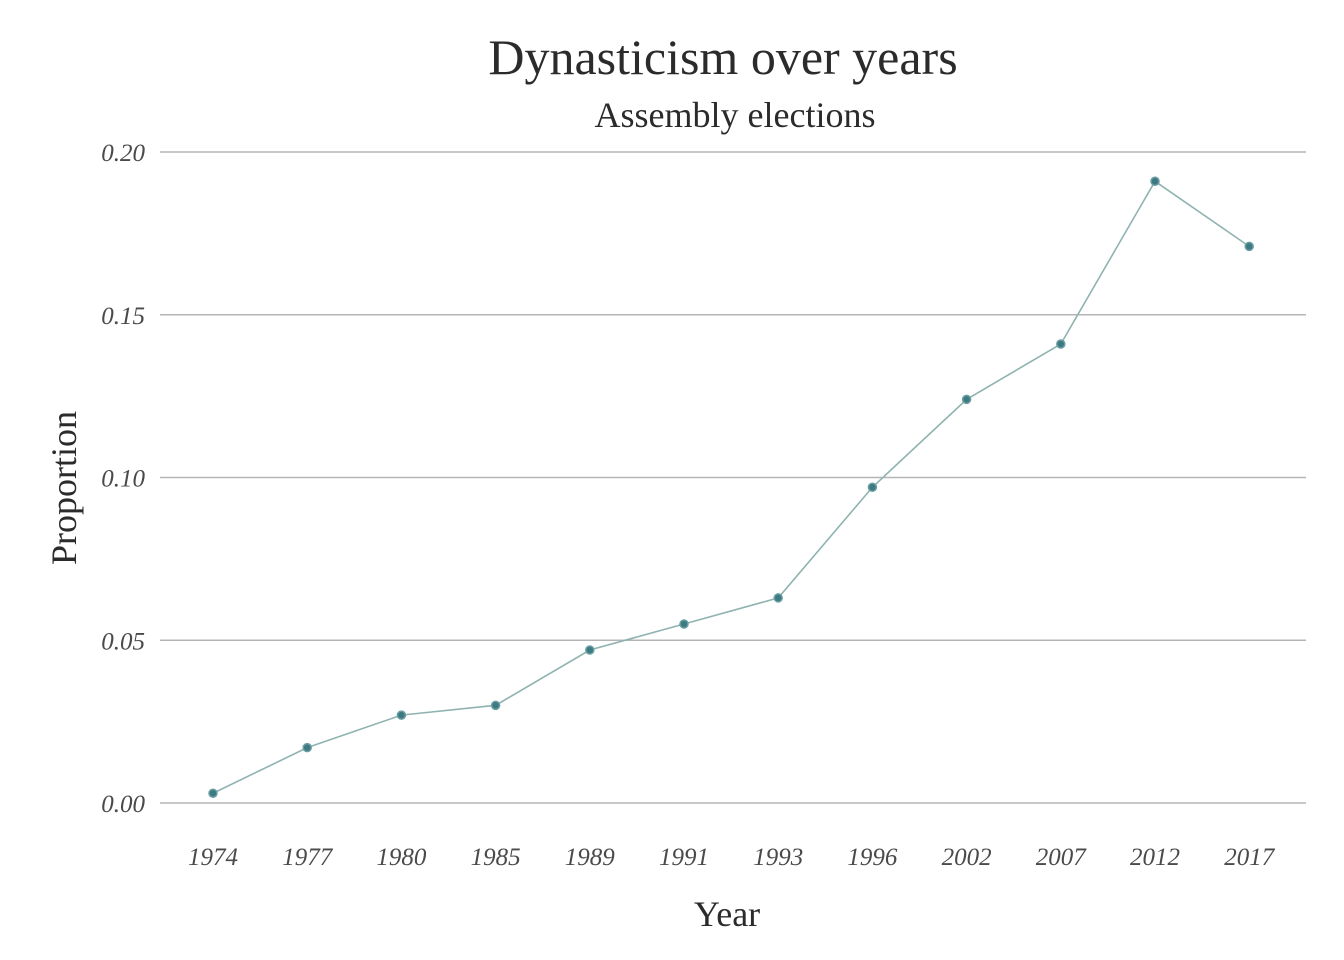 The image size is (1344, 960). What do you see at coordinates (727, 914) in the screenshot?
I see `x-axis-label: Year` at bounding box center [727, 914].